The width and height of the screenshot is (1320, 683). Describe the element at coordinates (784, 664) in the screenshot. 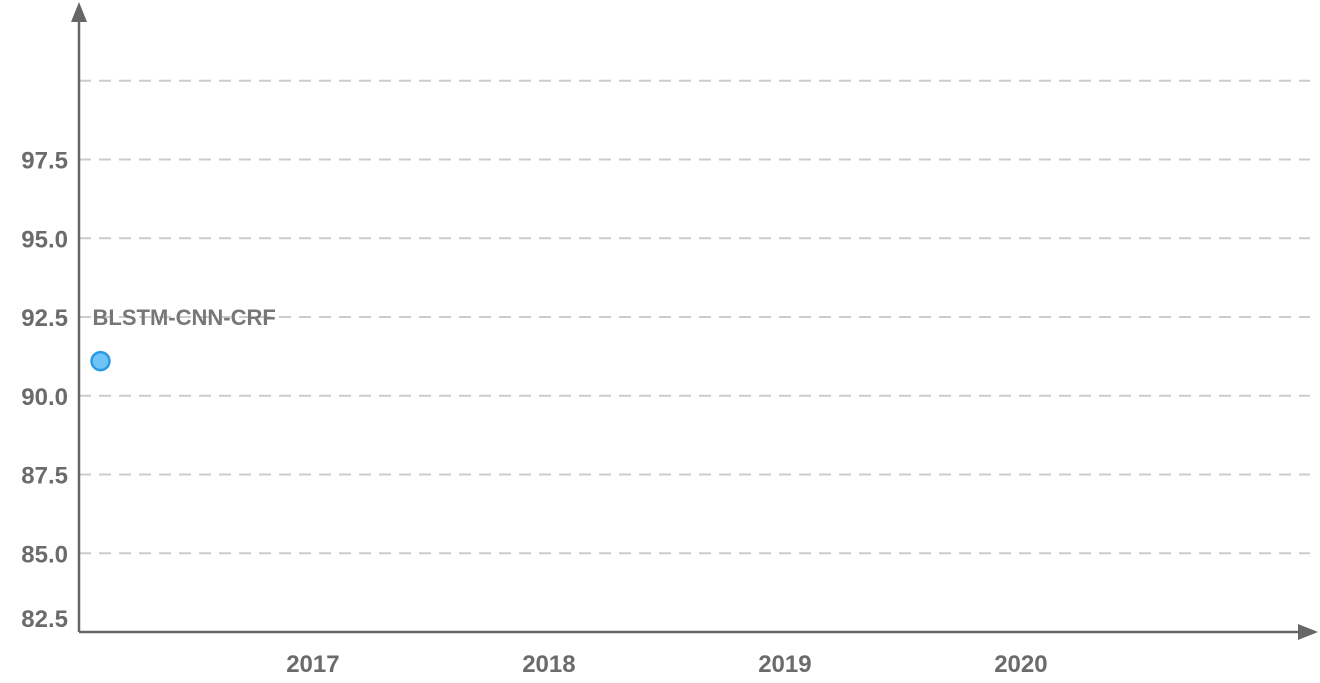

I see `x-tick-label: 2019` at that location.